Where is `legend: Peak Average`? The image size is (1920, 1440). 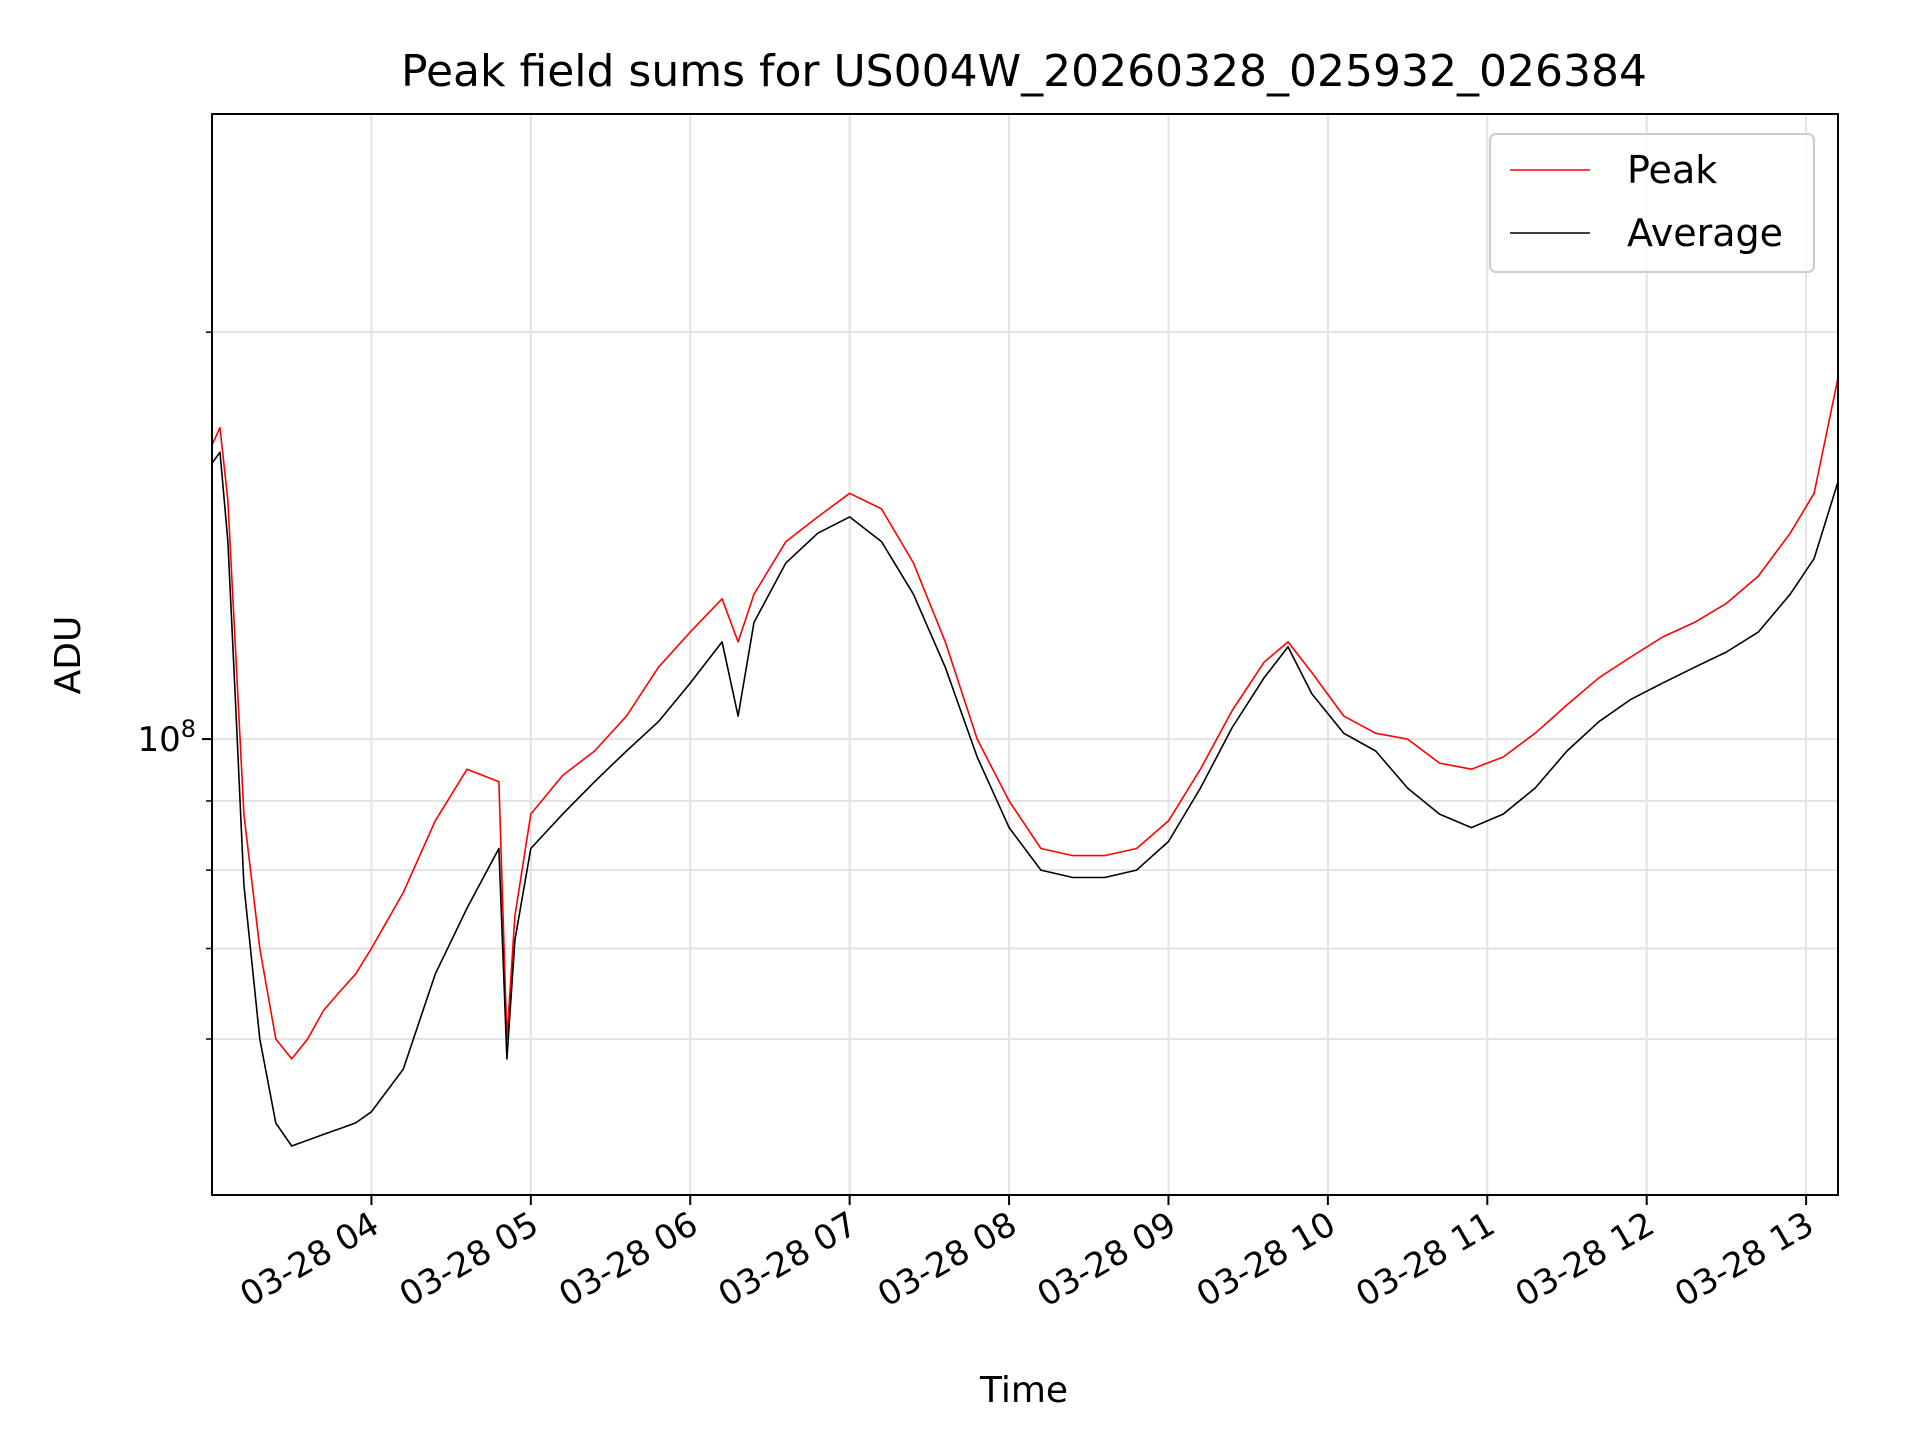
legend: Peak Average is located at coordinates (1652, 203).